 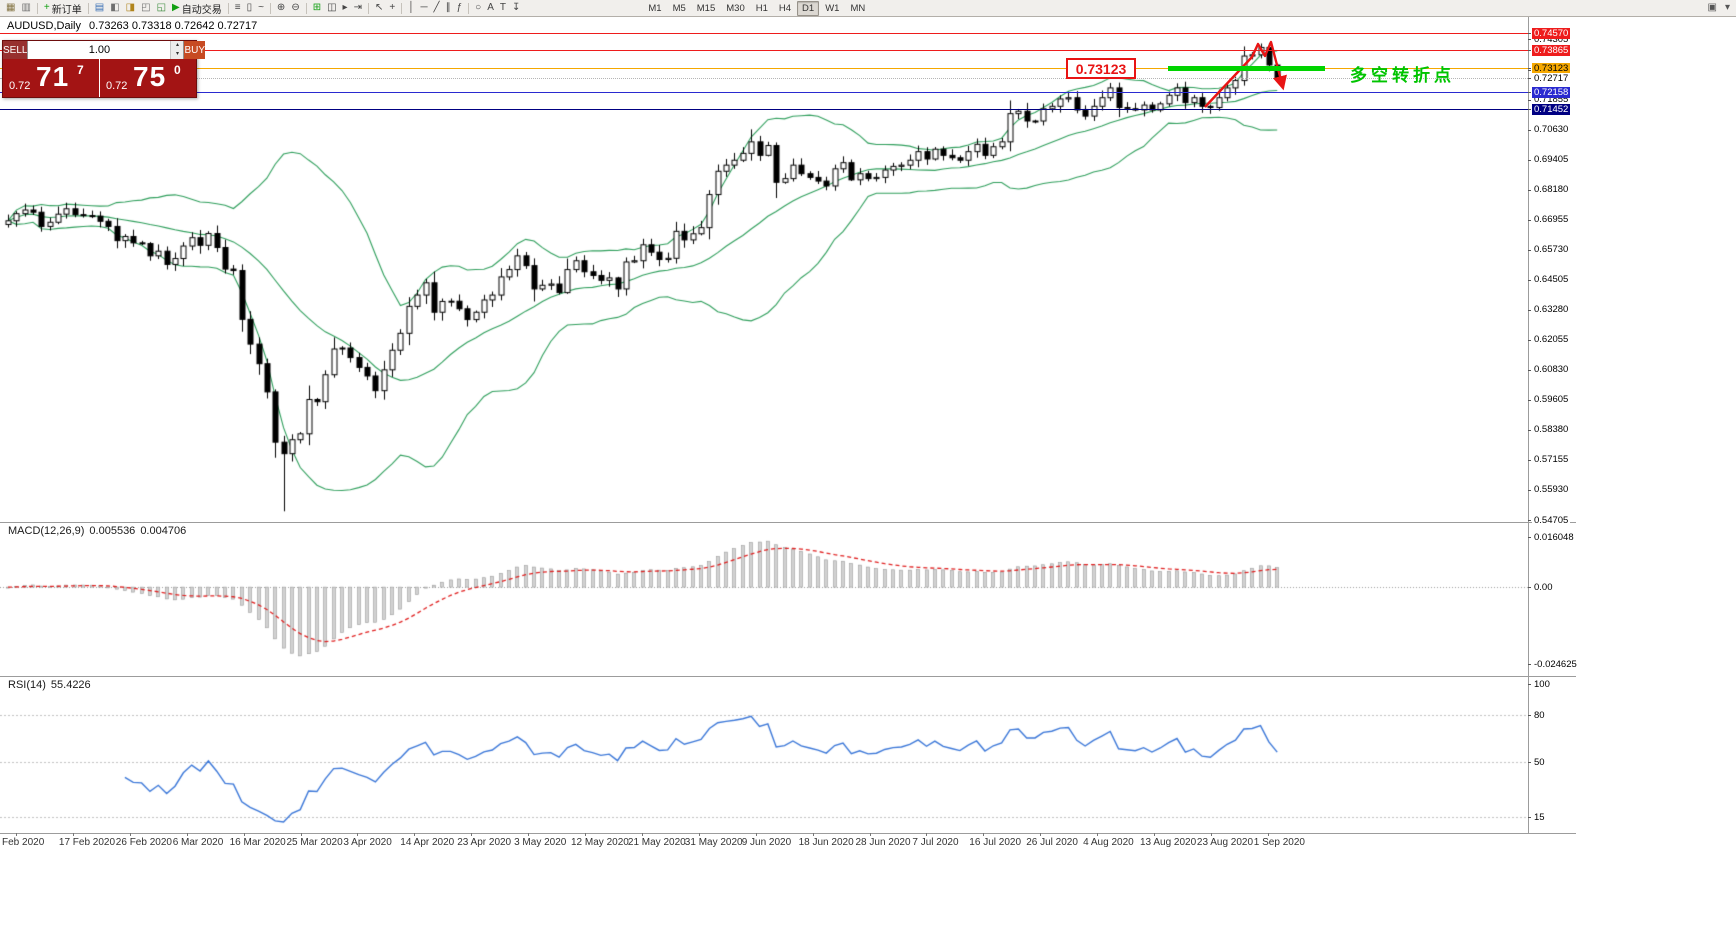 What do you see at coordinates (161, 8) in the screenshot?
I see `strategy-tester-button: ◱` at bounding box center [161, 8].